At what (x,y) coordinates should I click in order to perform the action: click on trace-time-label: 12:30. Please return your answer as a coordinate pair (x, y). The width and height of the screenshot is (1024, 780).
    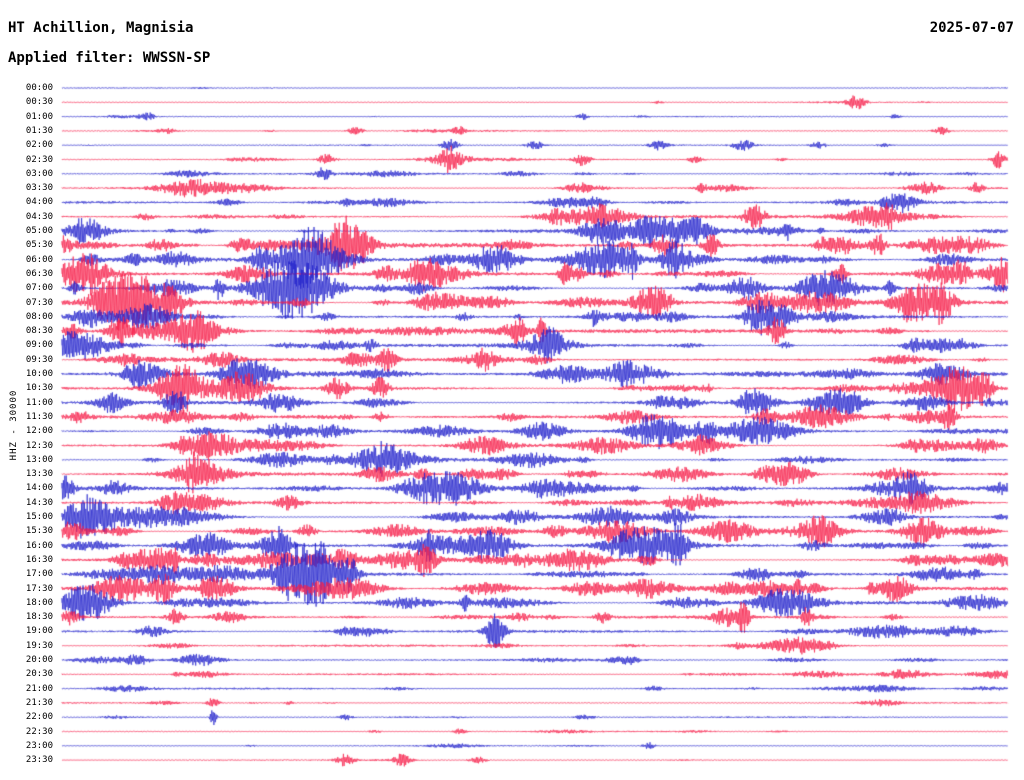
    Looking at the image, I should click on (39, 445).